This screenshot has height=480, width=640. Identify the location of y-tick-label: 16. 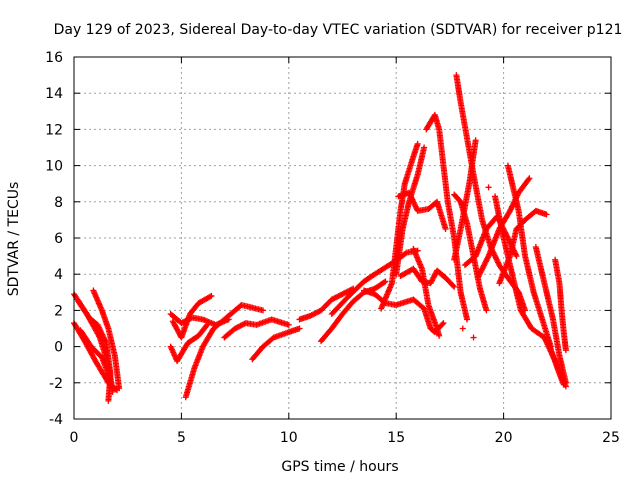
(54, 58).